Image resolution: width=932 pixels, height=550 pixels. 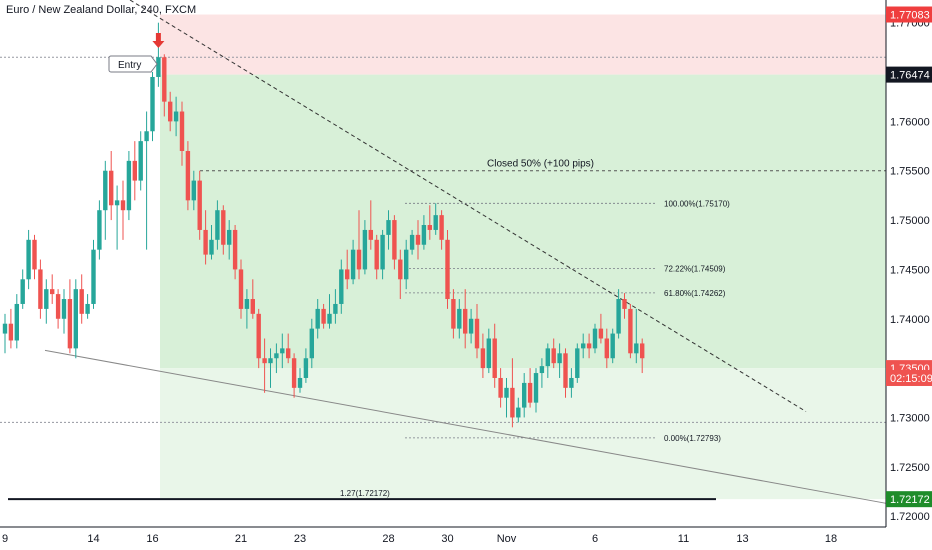 I want to click on time-tick-label: 14, so click(x=93, y=539).